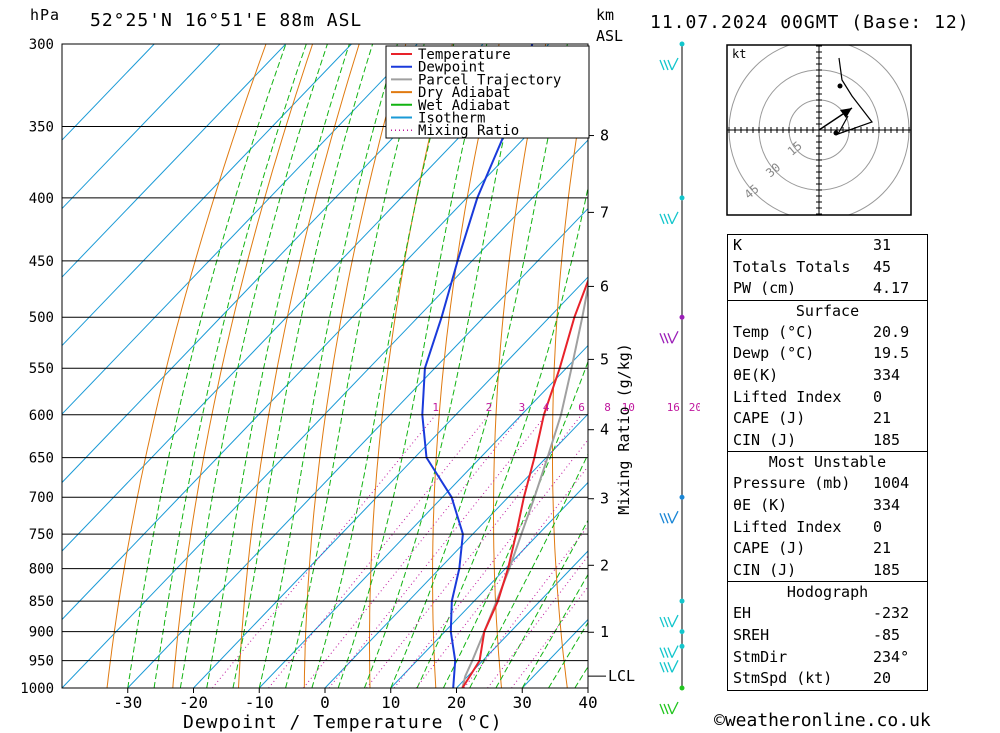  What do you see at coordinates (795, 149) in the screenshot?
I see `hodograph-ring-label: 15` at bounding box center [795, 149].